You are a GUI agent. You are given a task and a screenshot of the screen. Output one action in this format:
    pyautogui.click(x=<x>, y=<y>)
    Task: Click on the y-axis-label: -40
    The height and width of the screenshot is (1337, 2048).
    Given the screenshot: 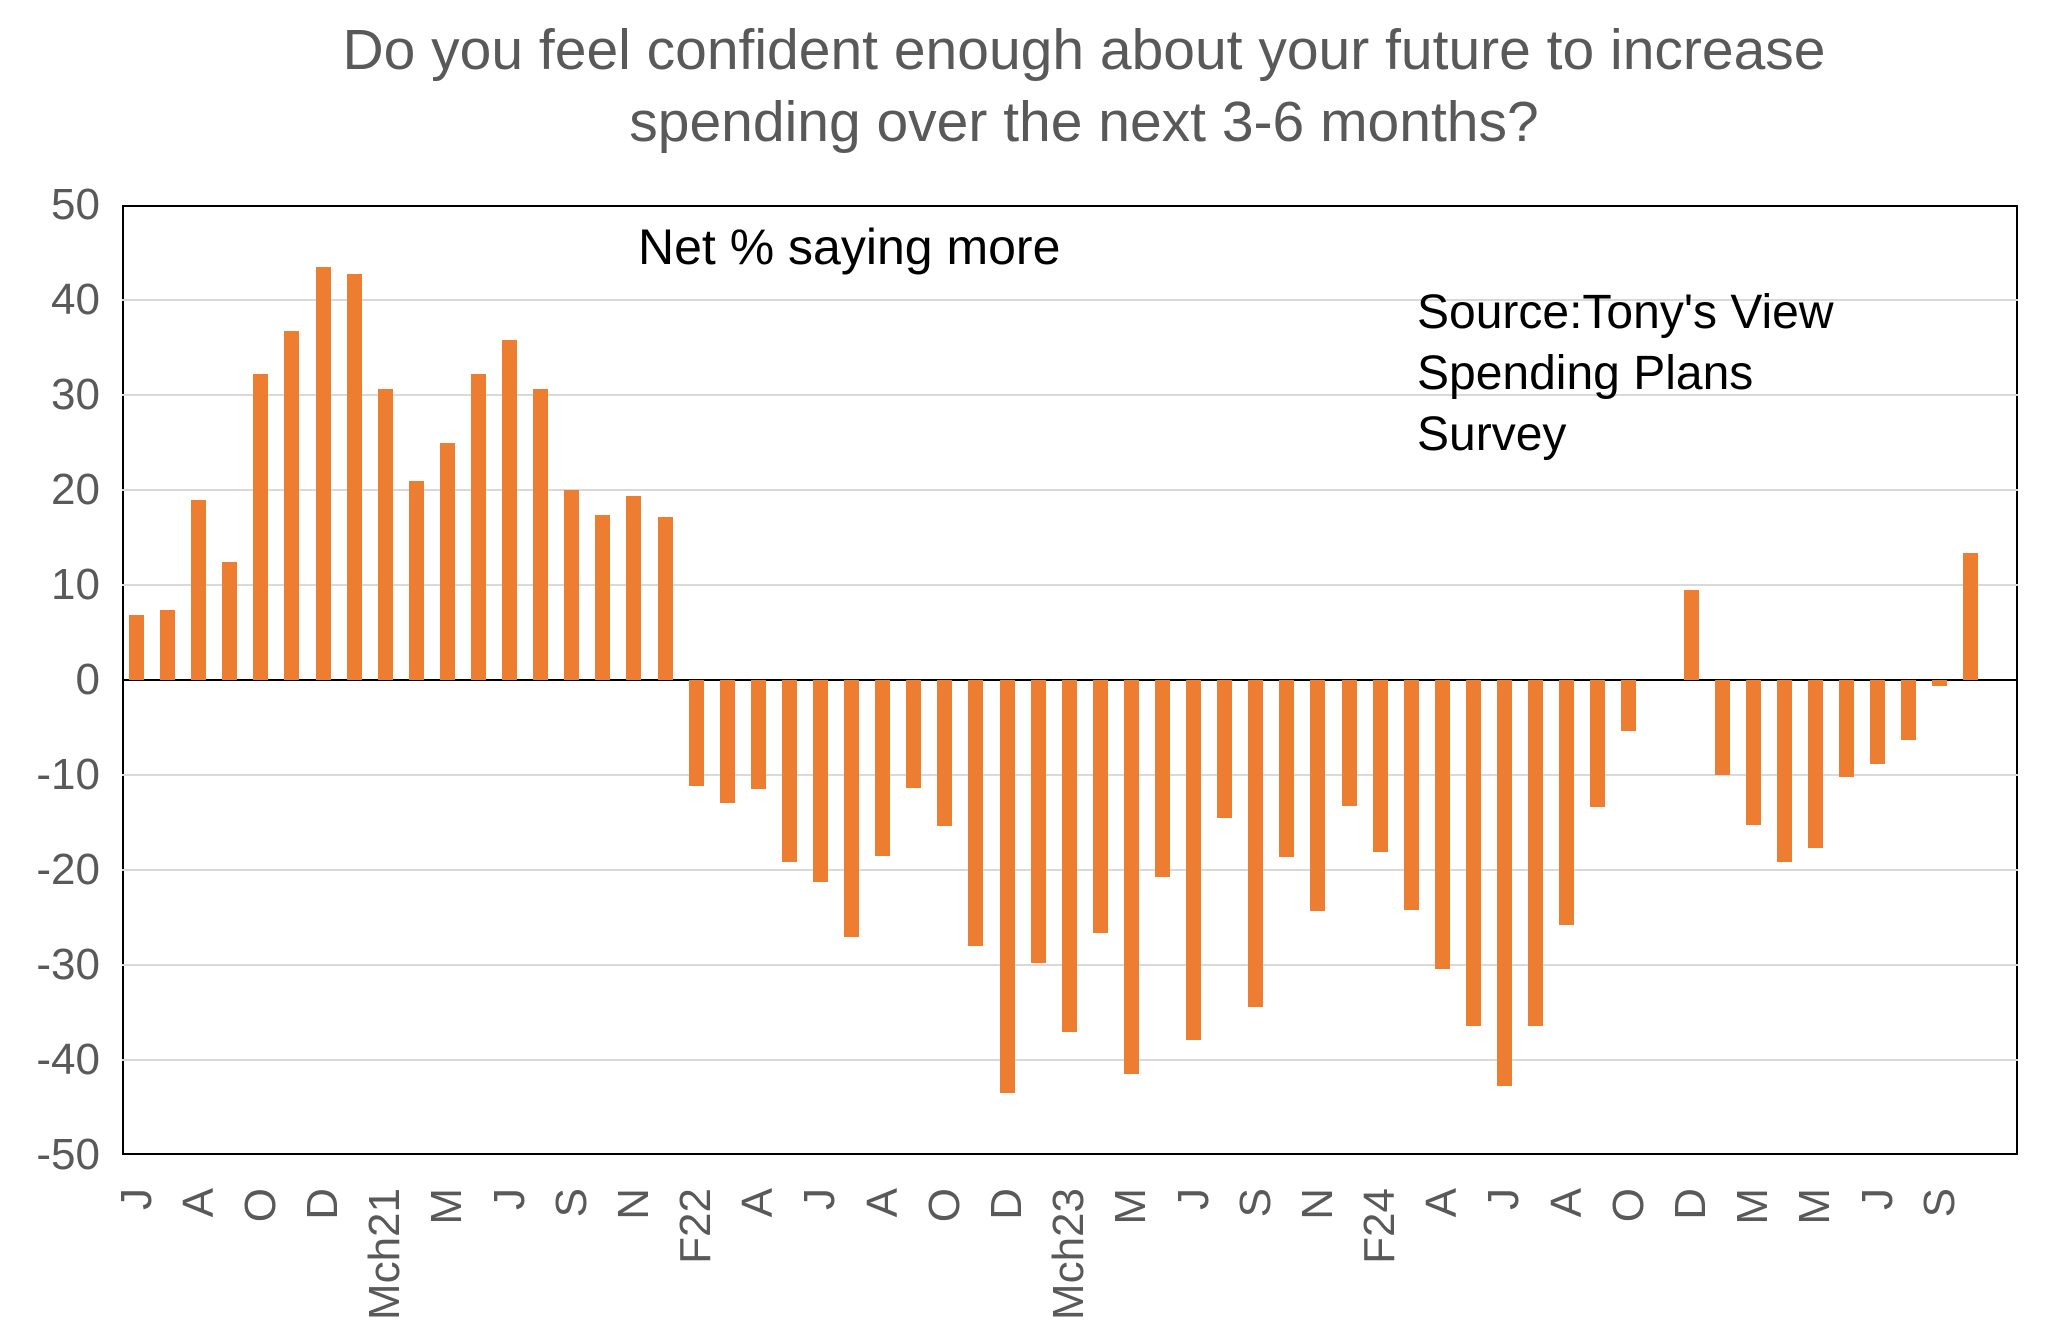 What is the action you would take?
    pyautogui.click(x=68, y=1059)
    